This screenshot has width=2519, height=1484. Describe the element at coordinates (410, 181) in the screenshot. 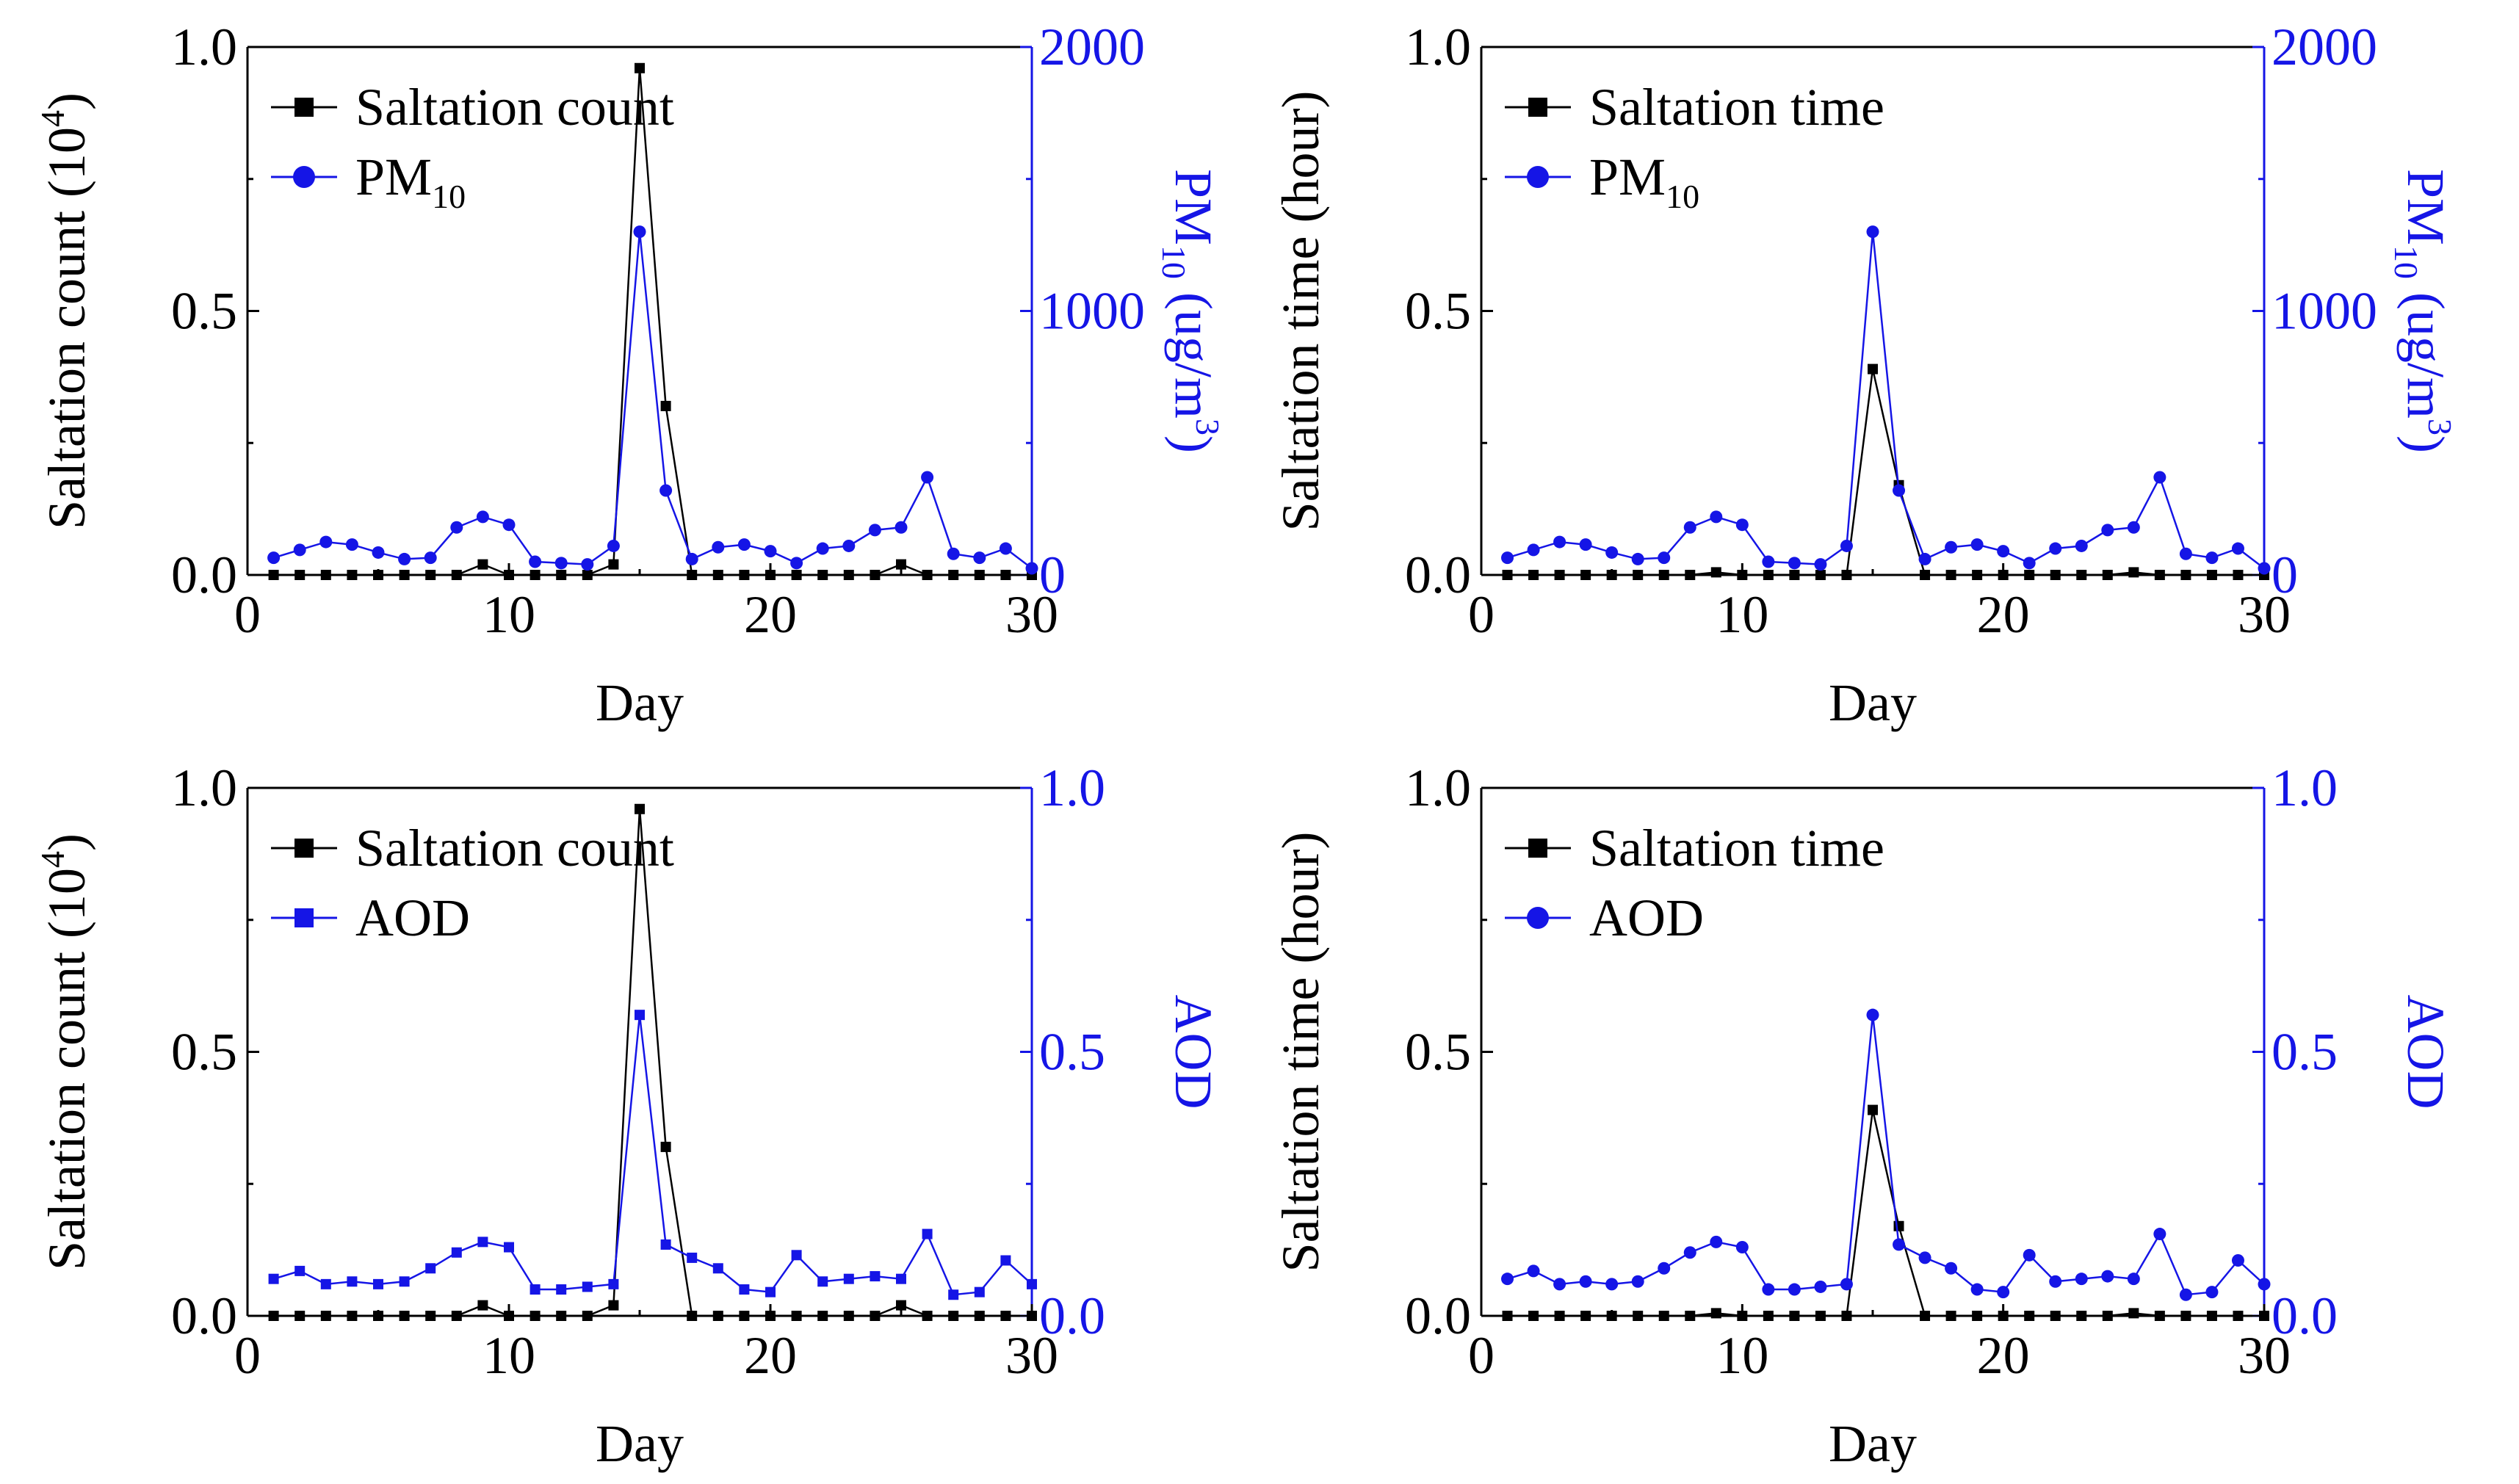

I see `legend-label: PM10` at that location.